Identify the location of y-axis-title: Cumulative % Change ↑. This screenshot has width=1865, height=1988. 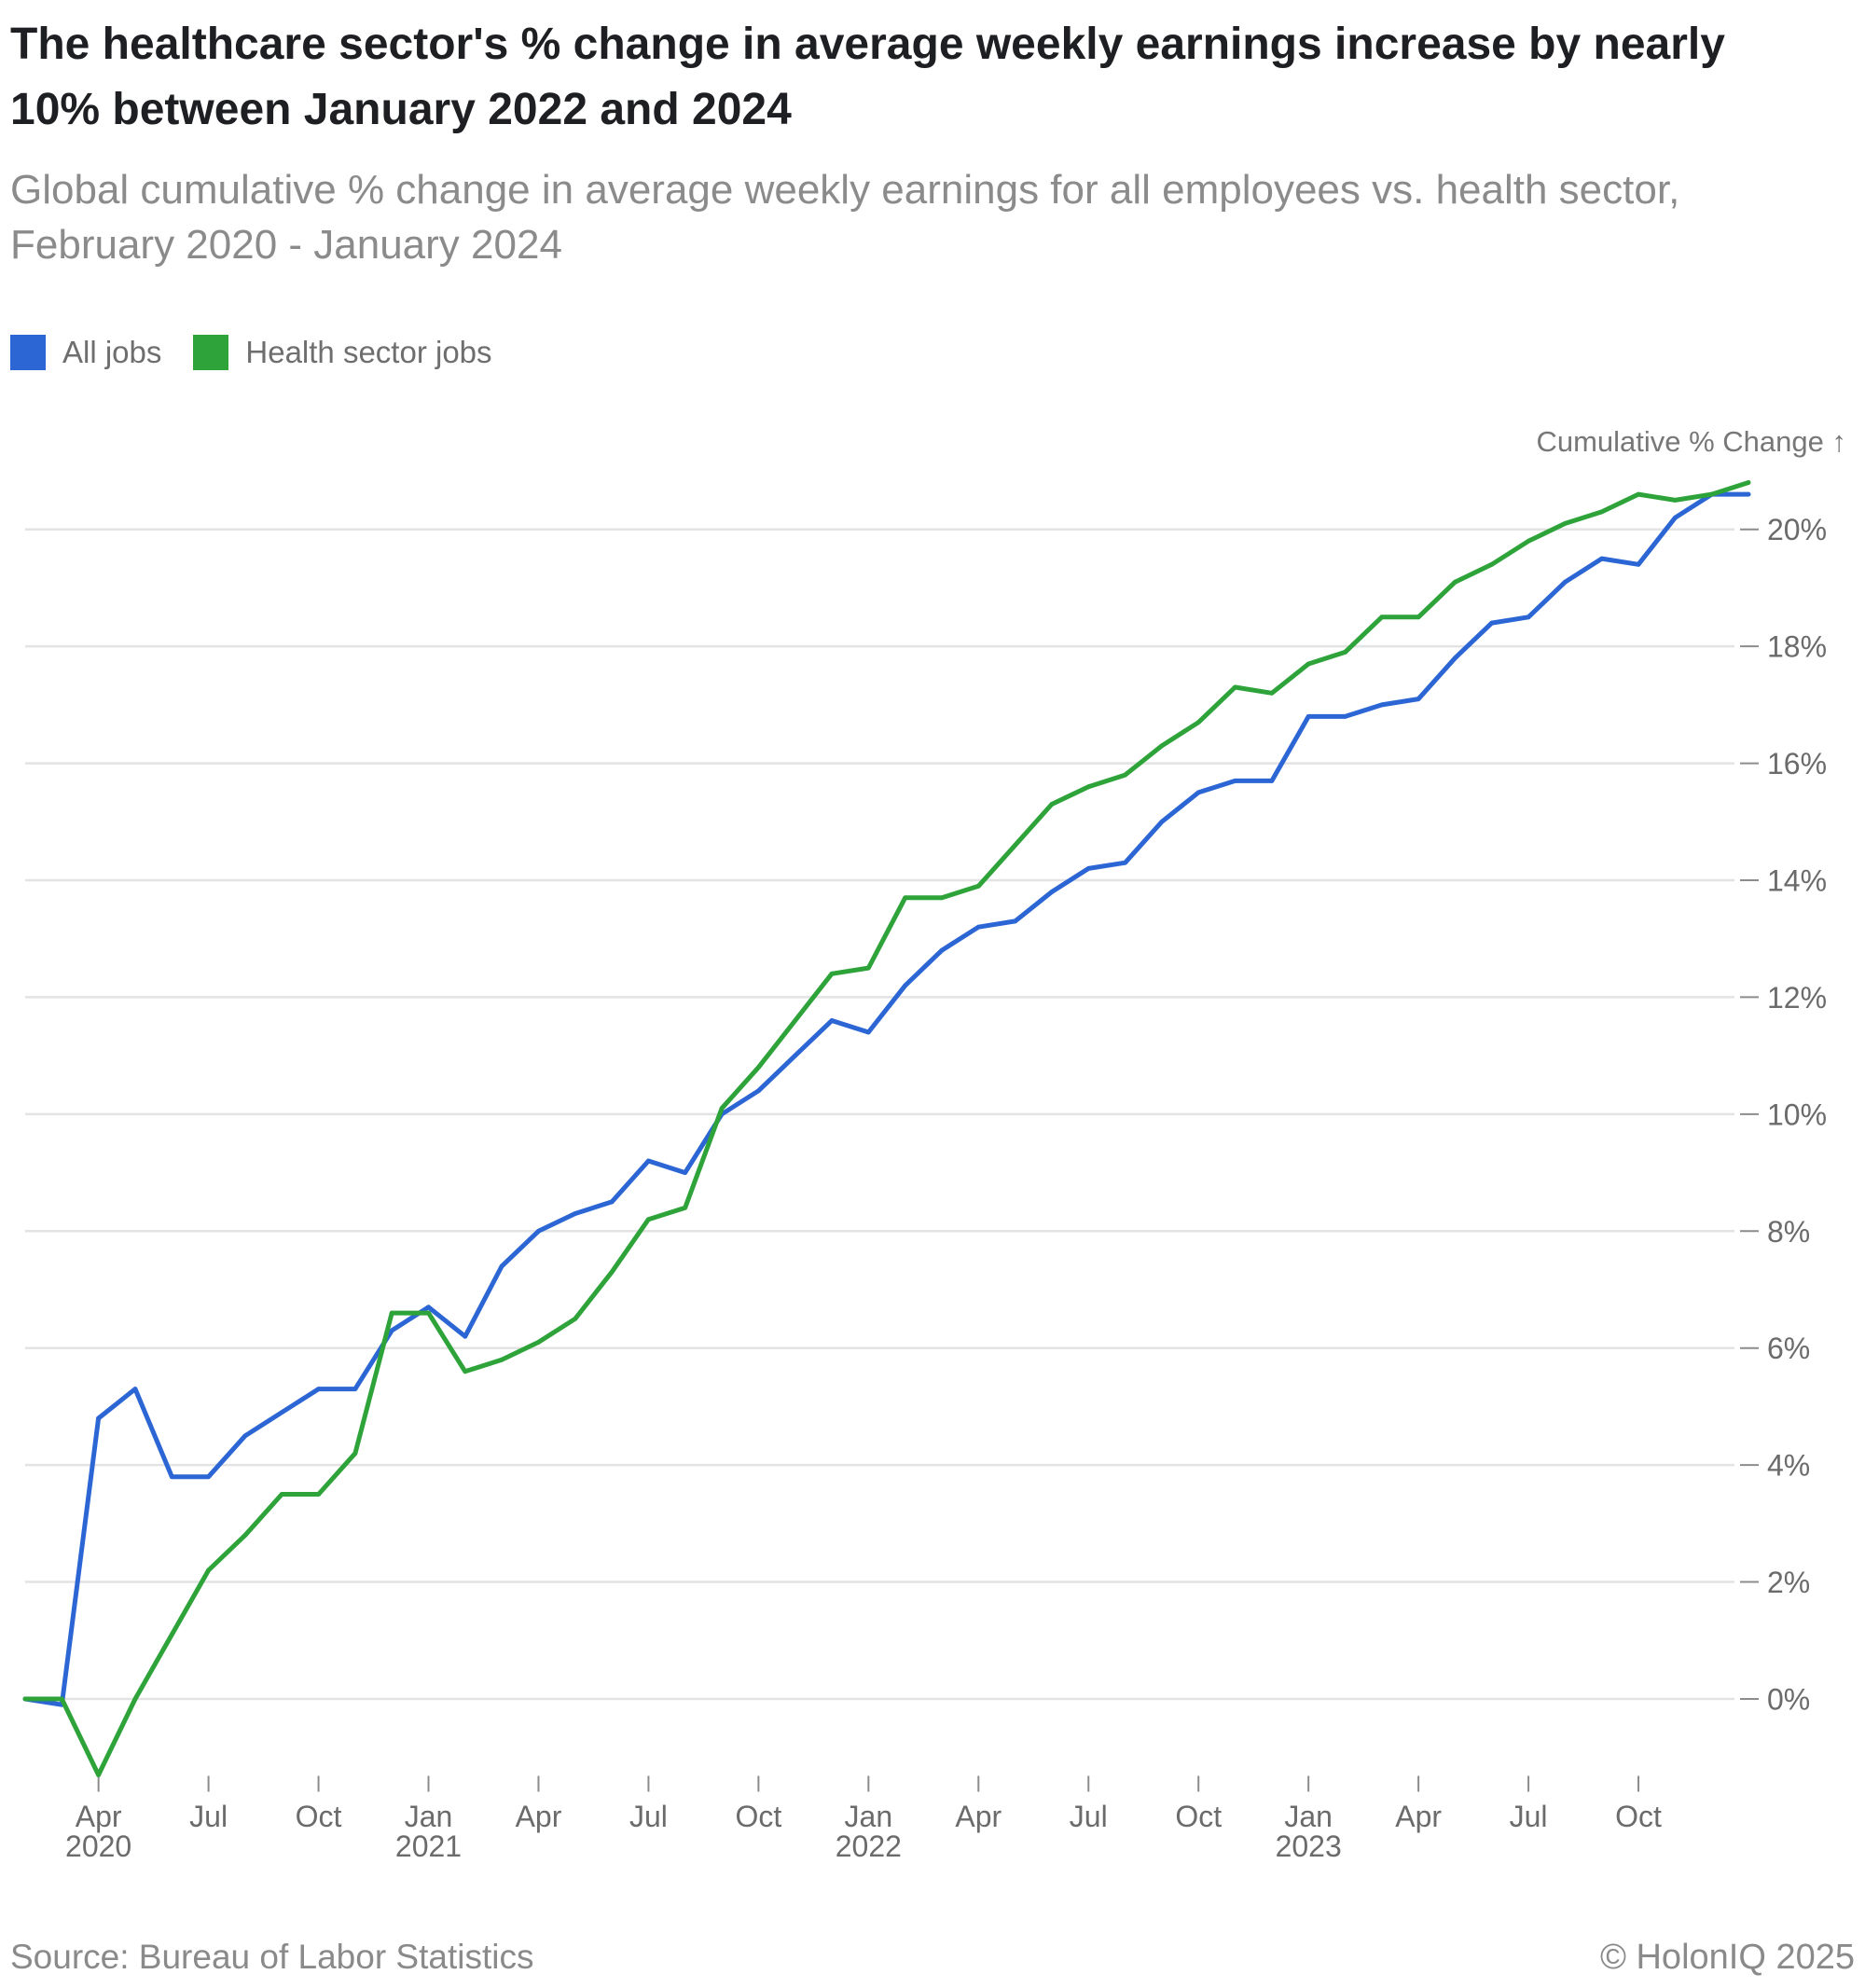
(1691, 441).